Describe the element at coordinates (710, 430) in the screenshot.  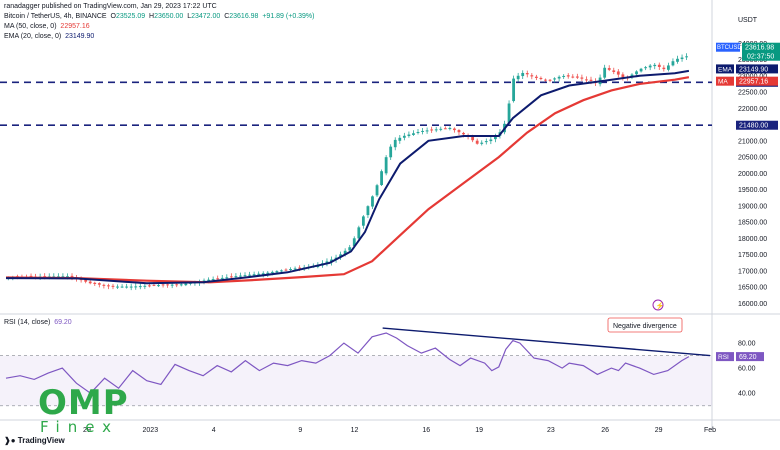
I see `time-tick-label: Feb` at that location.